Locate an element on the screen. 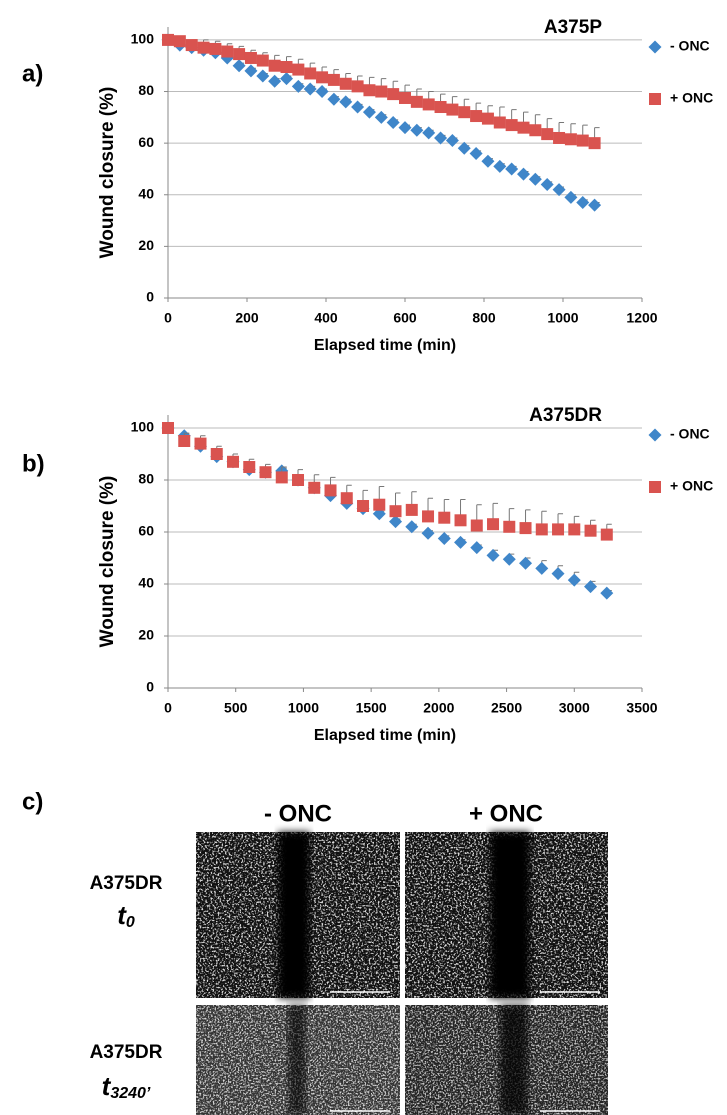 This screenshot has height=1115, width=727. legend-label: - ONC is located at coordinates (690, 434).